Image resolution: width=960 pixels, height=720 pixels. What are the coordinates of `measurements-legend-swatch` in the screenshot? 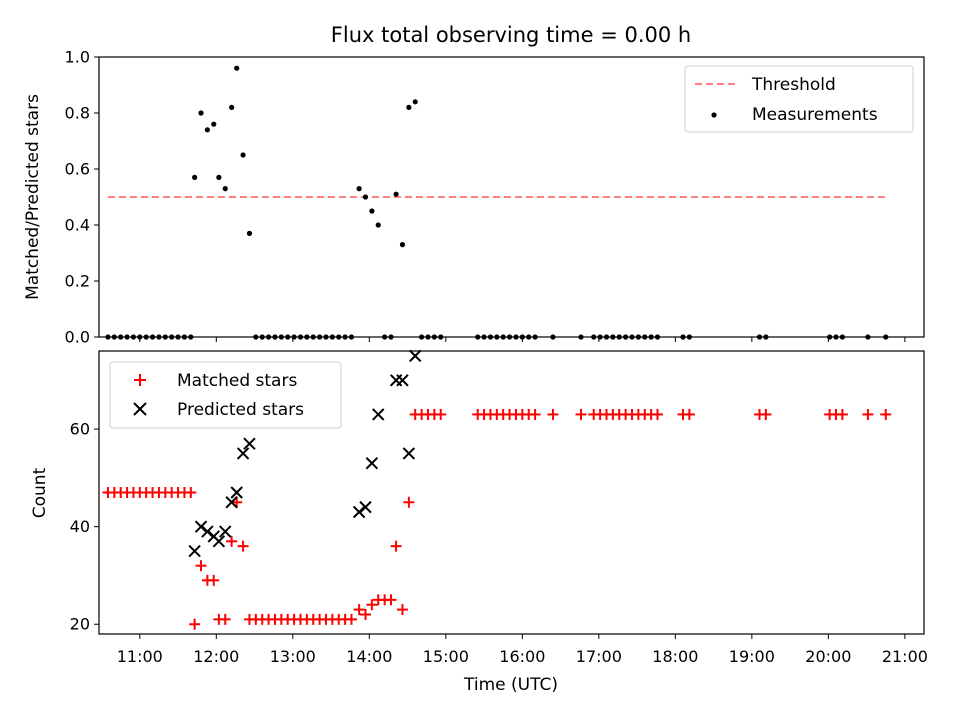 It's located at (714, 115).